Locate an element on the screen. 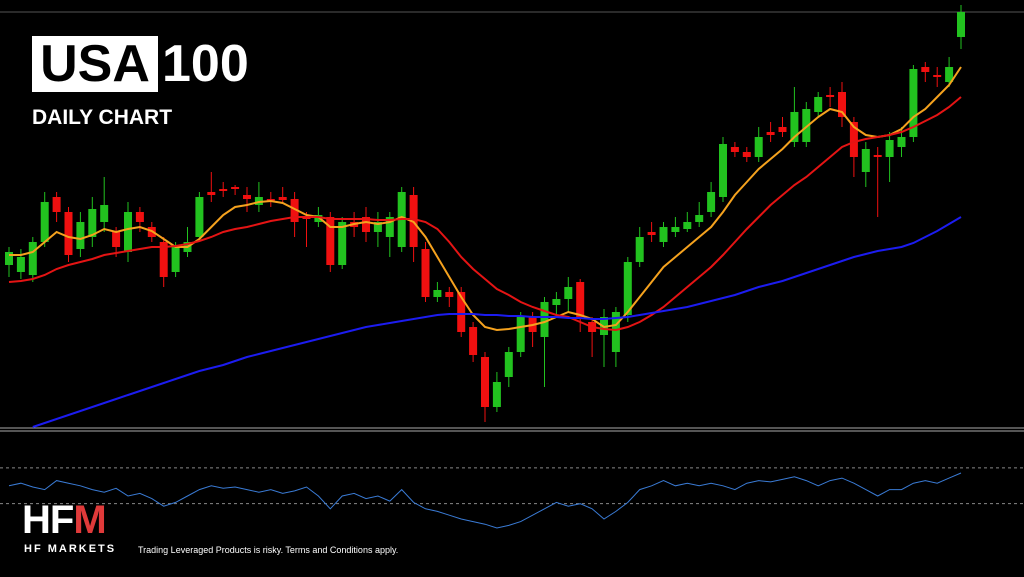 The height and width of the screenshot is (577, 1024). brand: HF MARKETS is located at coordinates (70, 549).